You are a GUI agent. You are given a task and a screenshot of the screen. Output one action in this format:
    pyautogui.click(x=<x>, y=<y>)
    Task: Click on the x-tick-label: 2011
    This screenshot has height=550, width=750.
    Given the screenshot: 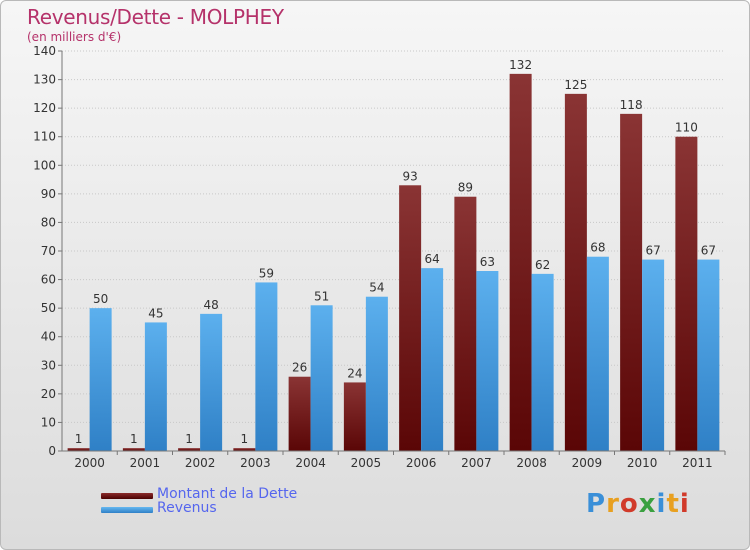 What is the action you would take?
    pyautogui.click(x=697, y=463)
    